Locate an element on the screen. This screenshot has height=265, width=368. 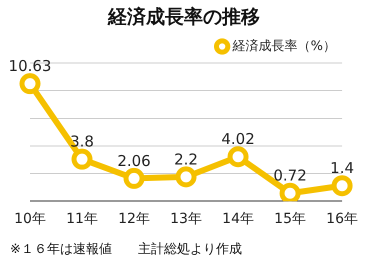
x-tick-label: 16年 is located at coordinates (342, 219).